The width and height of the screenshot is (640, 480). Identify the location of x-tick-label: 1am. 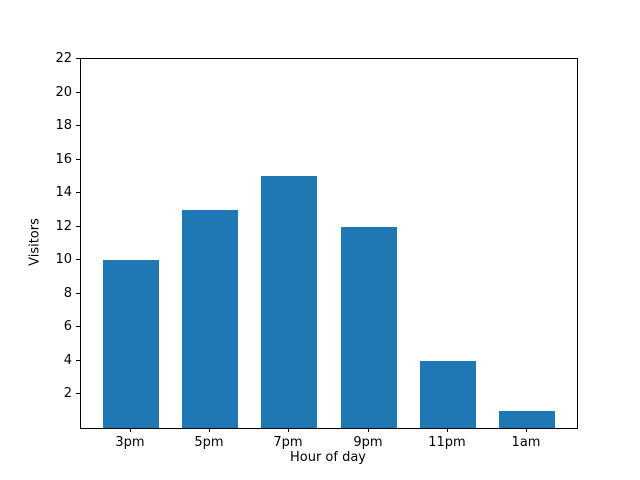
(526, 442).